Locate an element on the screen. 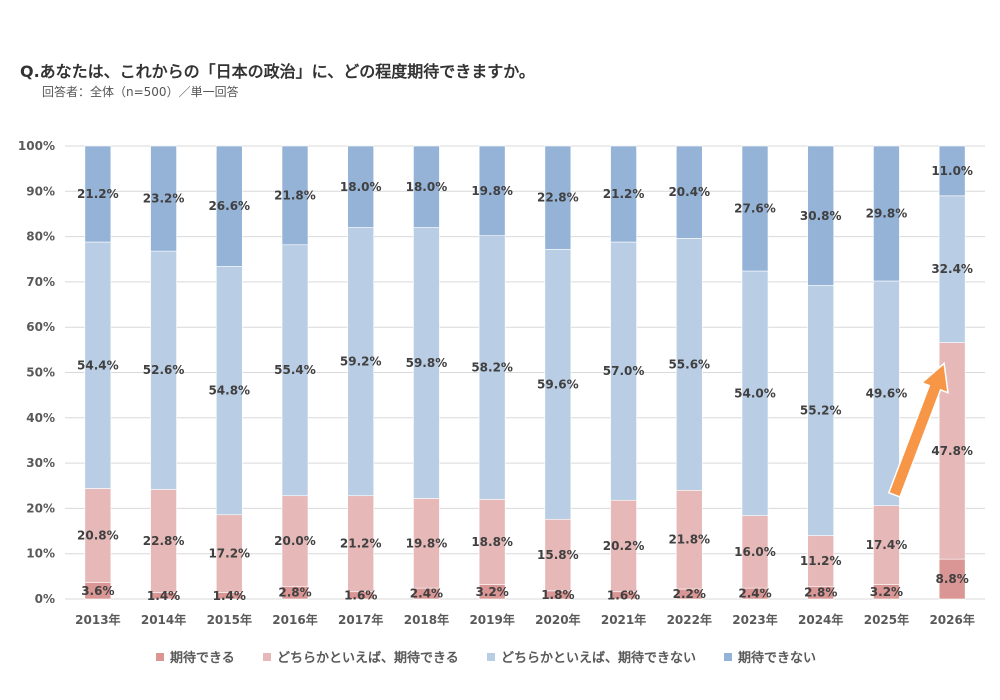  data-label: 11.2% is located at coordinates (821, 561).